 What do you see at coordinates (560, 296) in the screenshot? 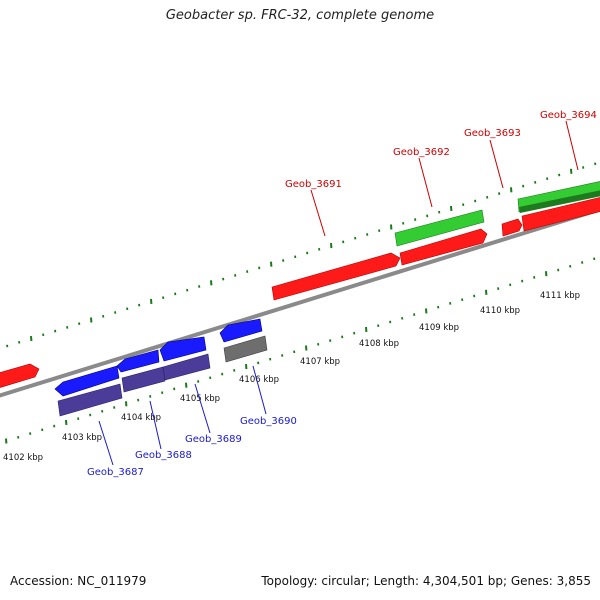
I see `kbp-label-4111: 4111 kbp` at bounding box center [560, 296].